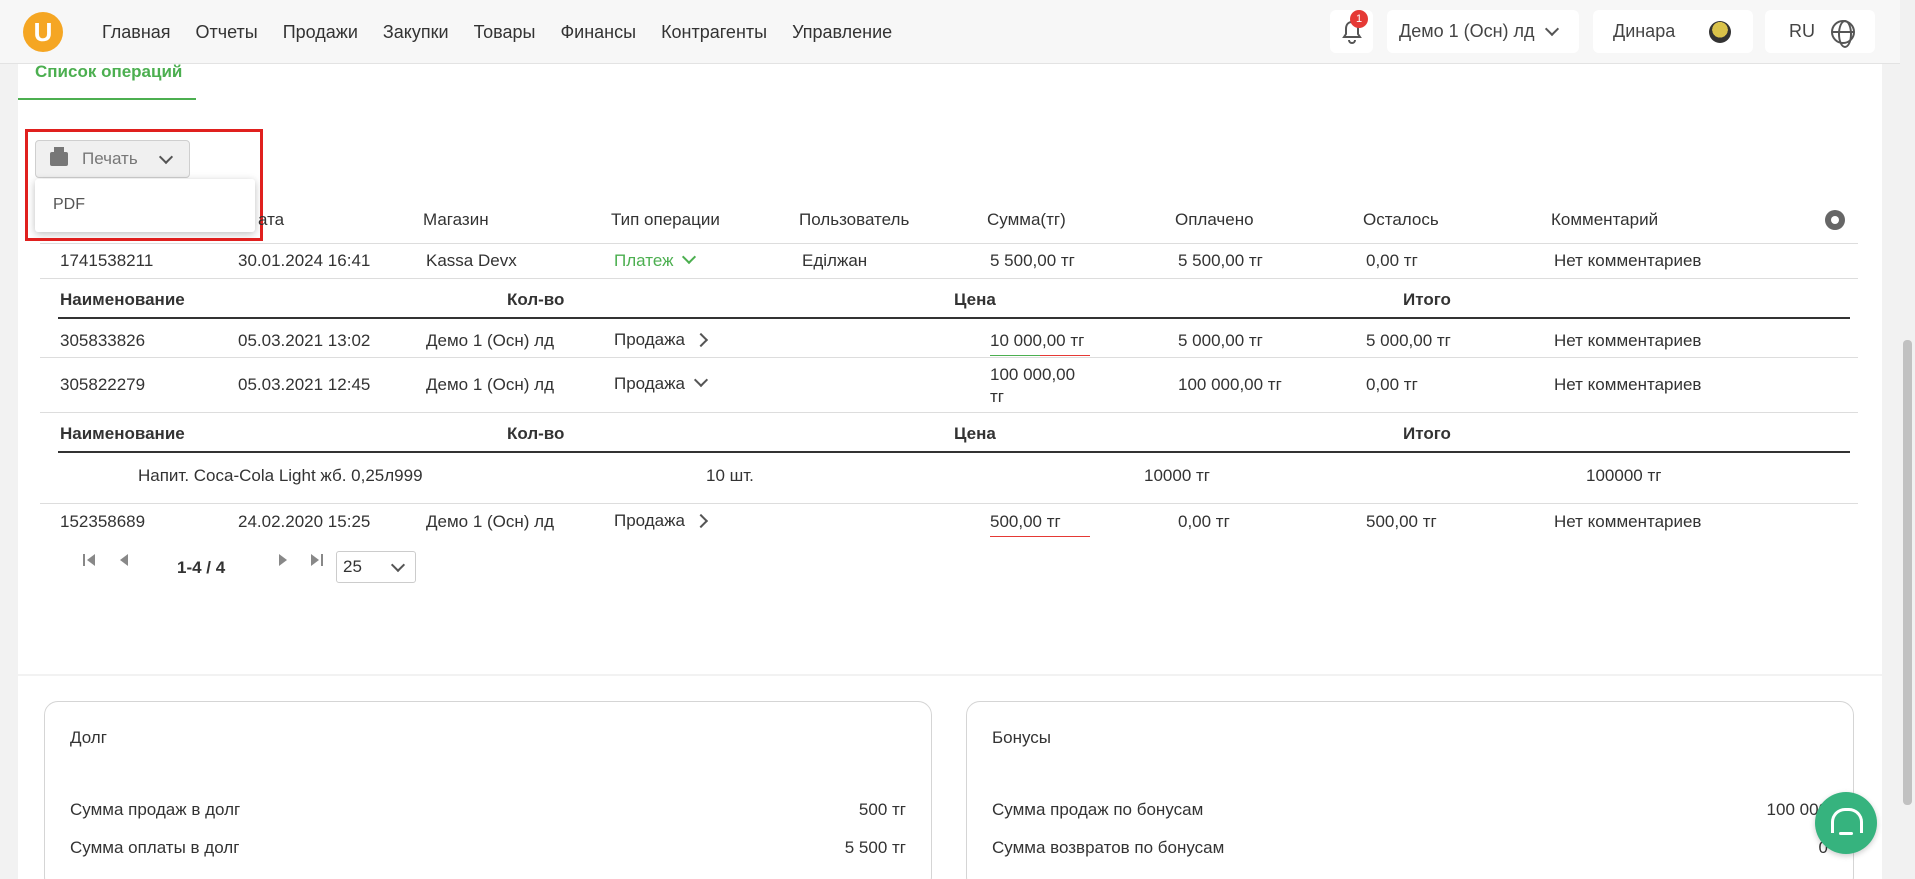  What do you see at coordinates (854, 219) in the screenshot?
I see `col-header-user: Пользователь` at bounding box center [854, 219].